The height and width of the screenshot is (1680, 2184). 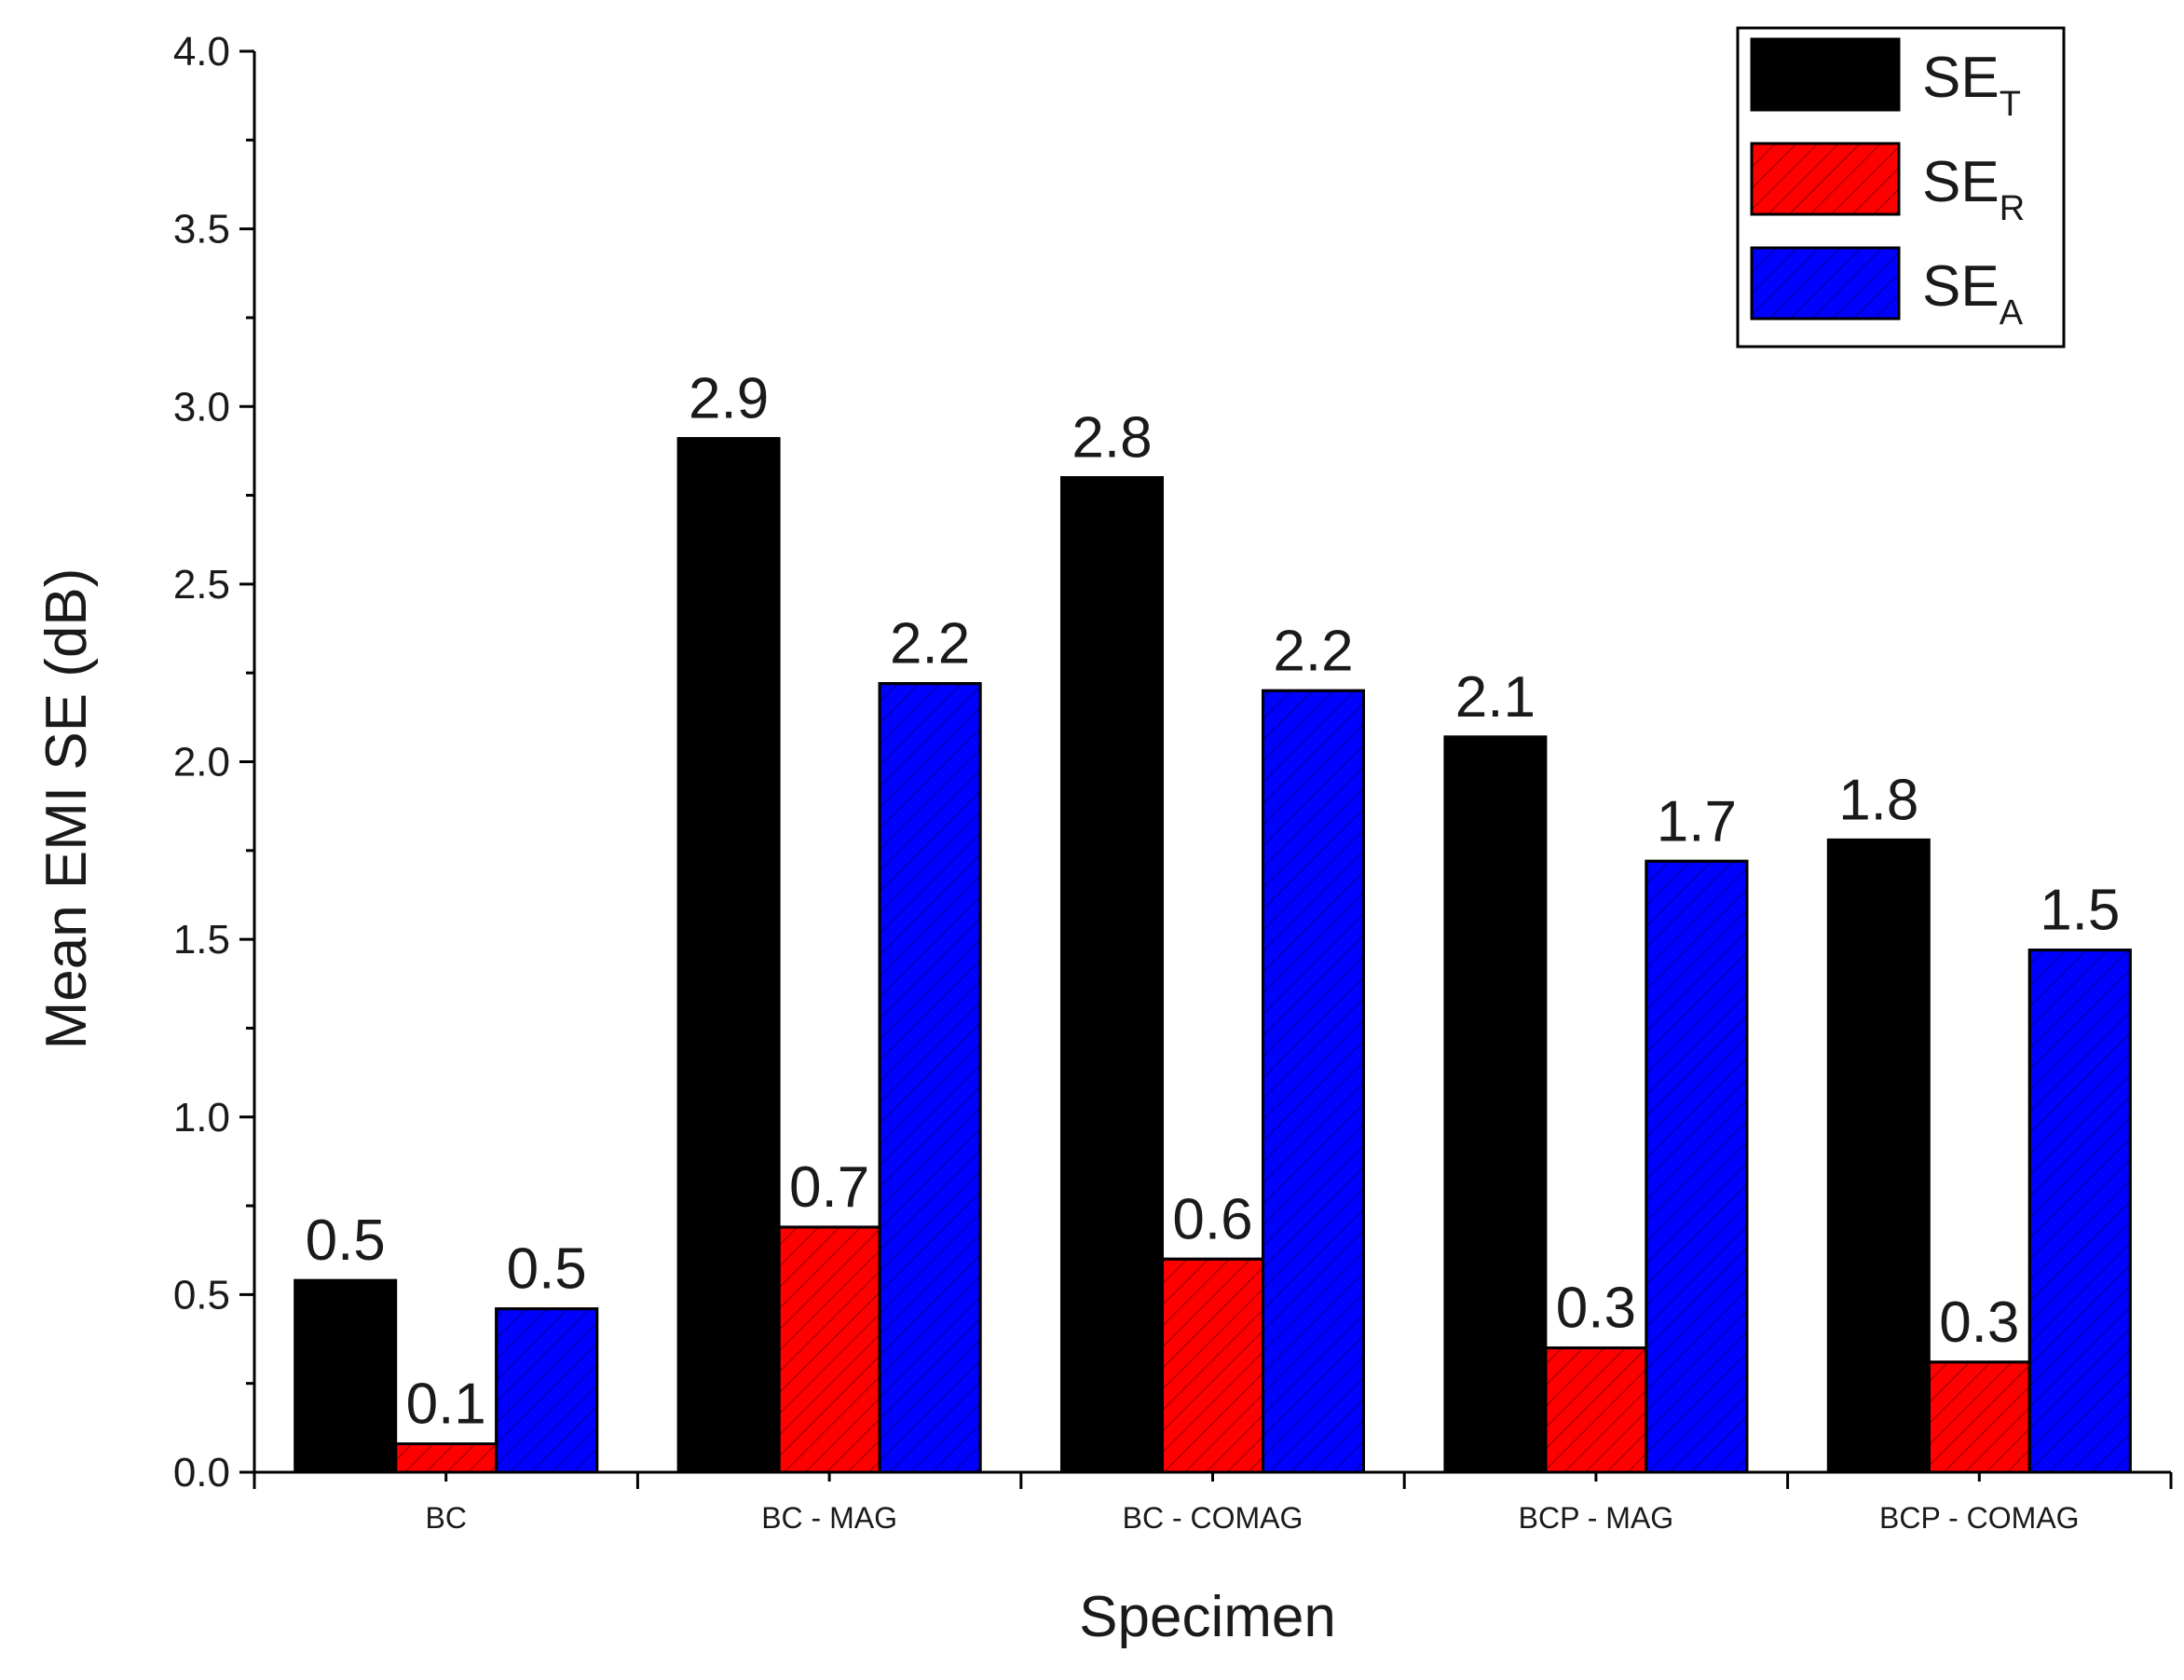 What do you see at coordinates (201, 940) in the screenshot?
I see `y-tick-label: 1.5` at bounding box center [201, 940].